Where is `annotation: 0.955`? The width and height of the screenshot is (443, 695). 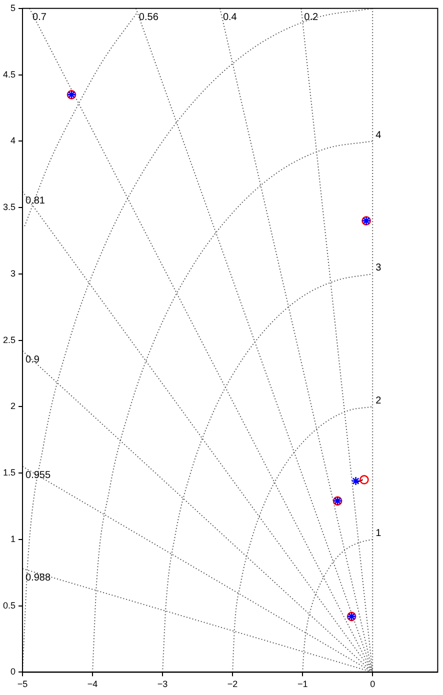
annotation: 0.955 is located at coordinates (38, 476).